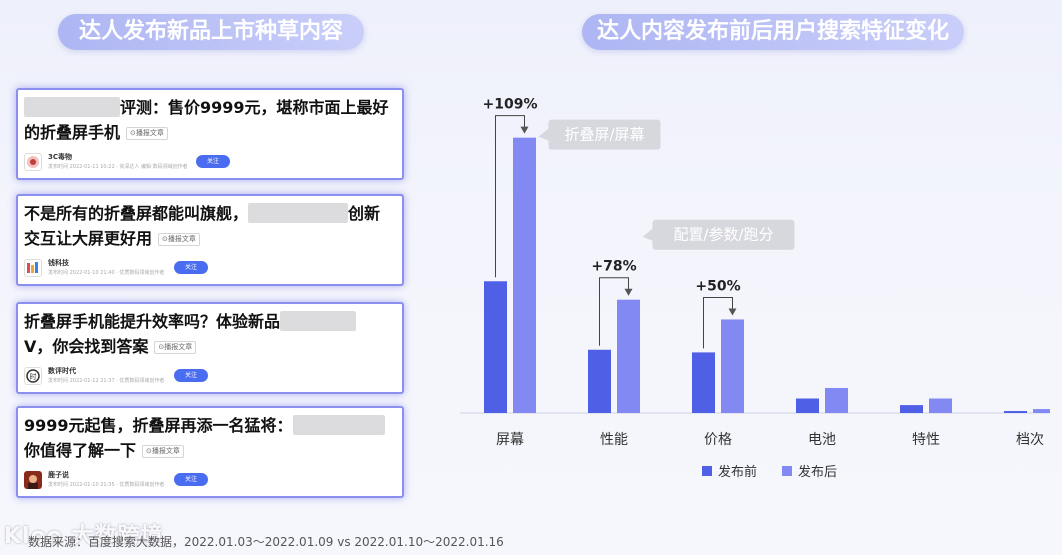 This screenshot has height=555, width=1062. I want to click on right-panel-title: 达人内容发布前后用户搜索特征变化, so click(773, 32).